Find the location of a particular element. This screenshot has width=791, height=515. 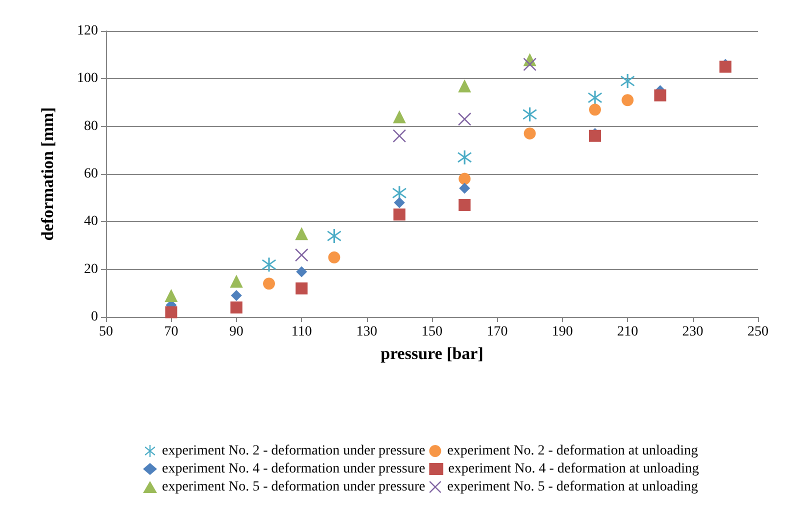

y-tick-label: 0 is located at coordinates (94, 317).